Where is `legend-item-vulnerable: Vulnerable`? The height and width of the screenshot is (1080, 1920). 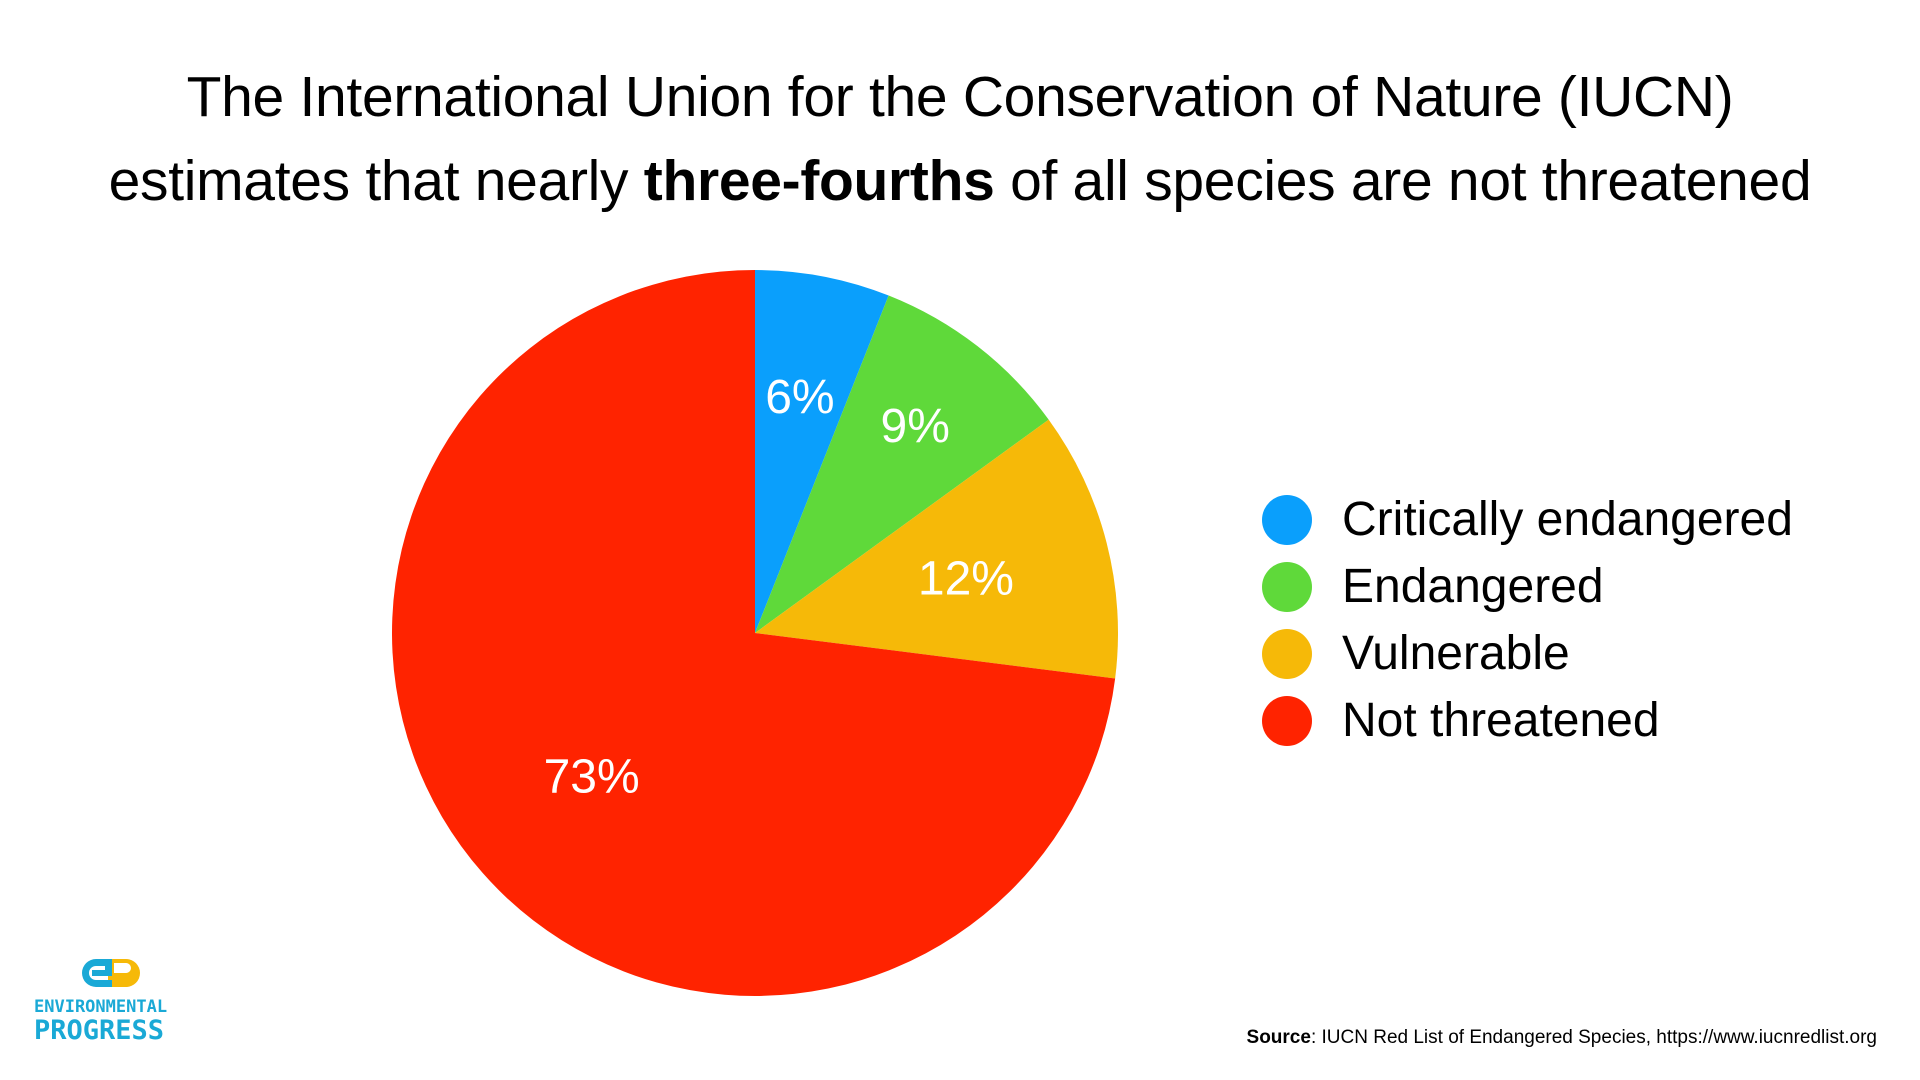
legend-item-vulnerable: Vulnerable is located at coordinates (1527, 653).